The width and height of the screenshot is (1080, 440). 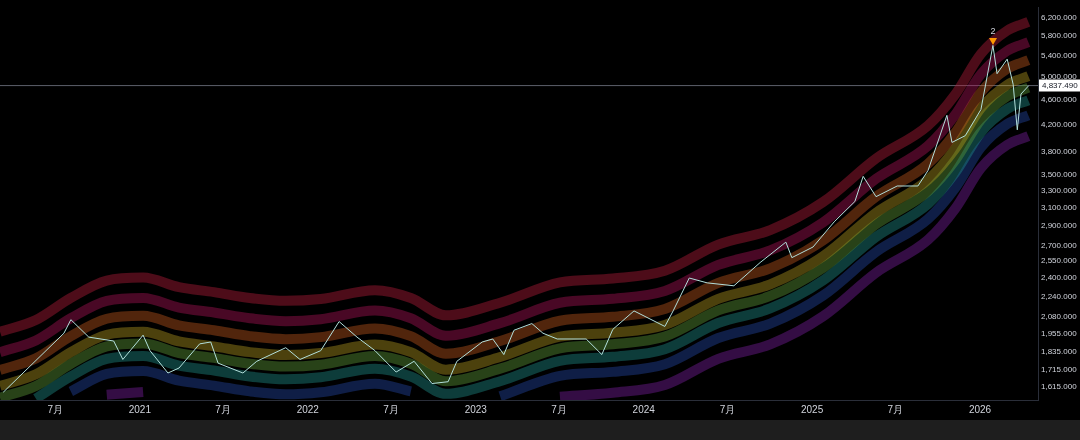 I want to click on x-tick-label: 2022, so click(x=308, y=409).